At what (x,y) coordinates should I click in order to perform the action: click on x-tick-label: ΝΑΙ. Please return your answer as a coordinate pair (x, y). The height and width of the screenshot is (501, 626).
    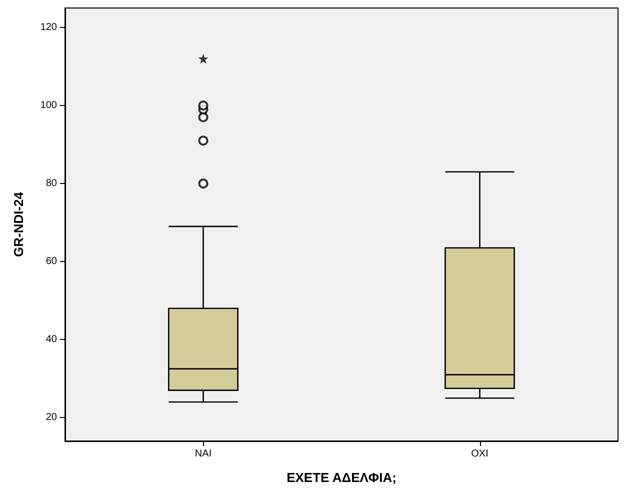
    Looking at the image, I should click on (203, 454).